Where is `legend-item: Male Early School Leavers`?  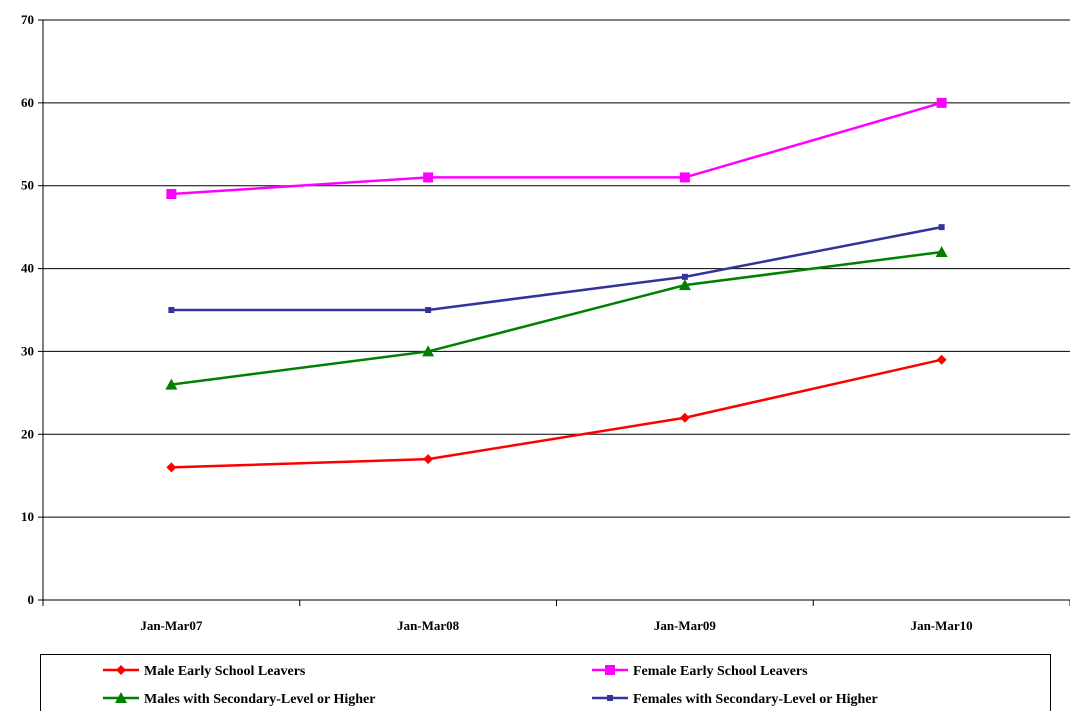 legend-item: Male Early School Leavers is located at coordinates (204, 671).